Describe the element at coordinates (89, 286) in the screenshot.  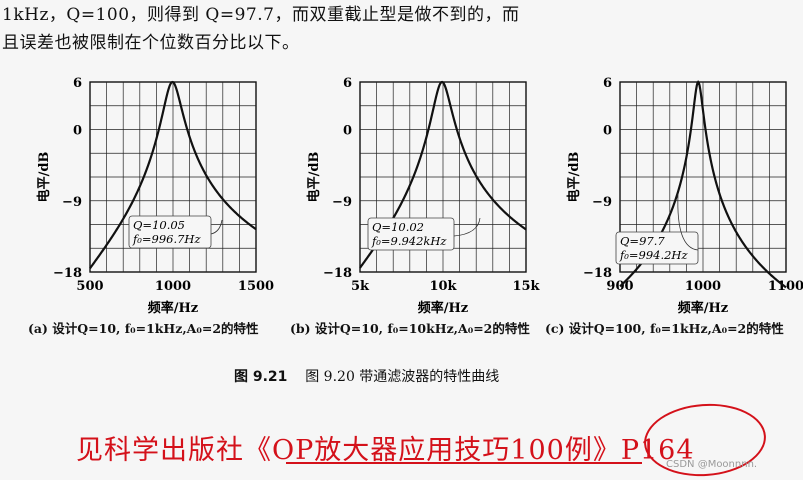
I see `x-tick-label: 500` at that location.